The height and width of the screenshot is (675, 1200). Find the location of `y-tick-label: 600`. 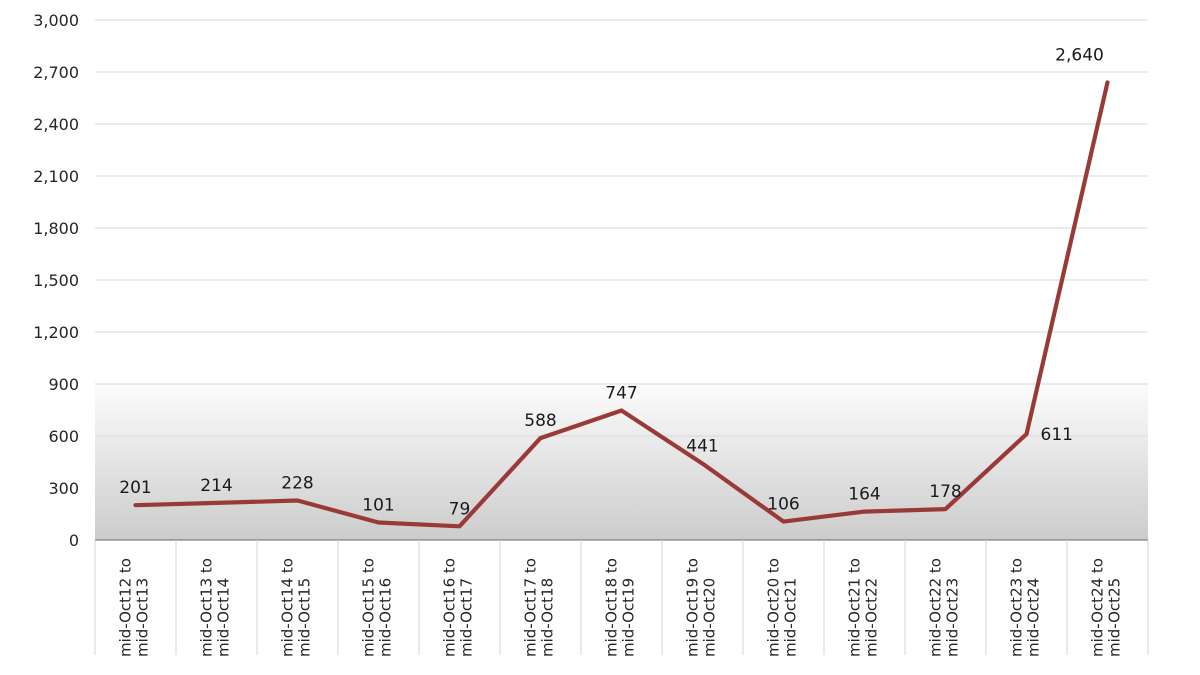

y-tick-label: 600 is located at coordinates (63, 436).